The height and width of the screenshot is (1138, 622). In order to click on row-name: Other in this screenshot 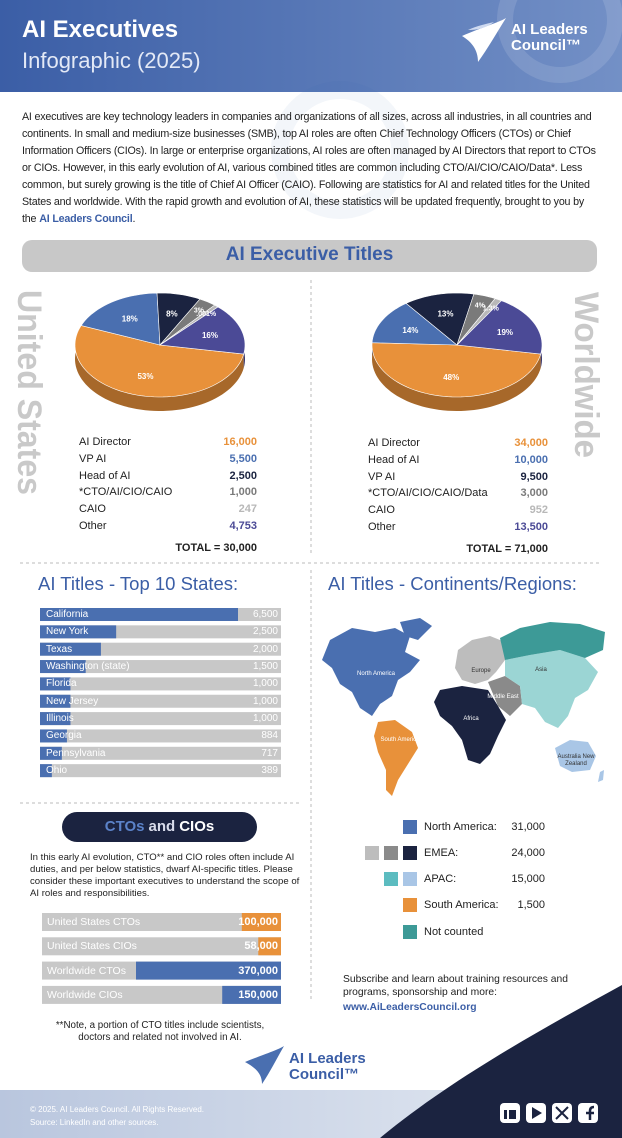, I will do `click(382, 527)`.